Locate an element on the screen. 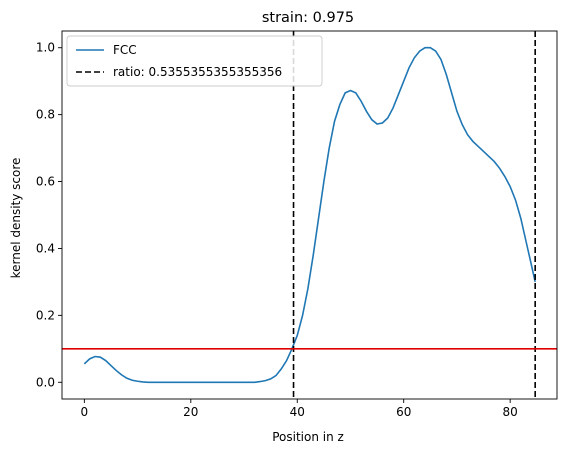 The width and height of the screenshot is (567, 457). x-axis: 0 20 40 60 80 is located at coordinates (299, 409).